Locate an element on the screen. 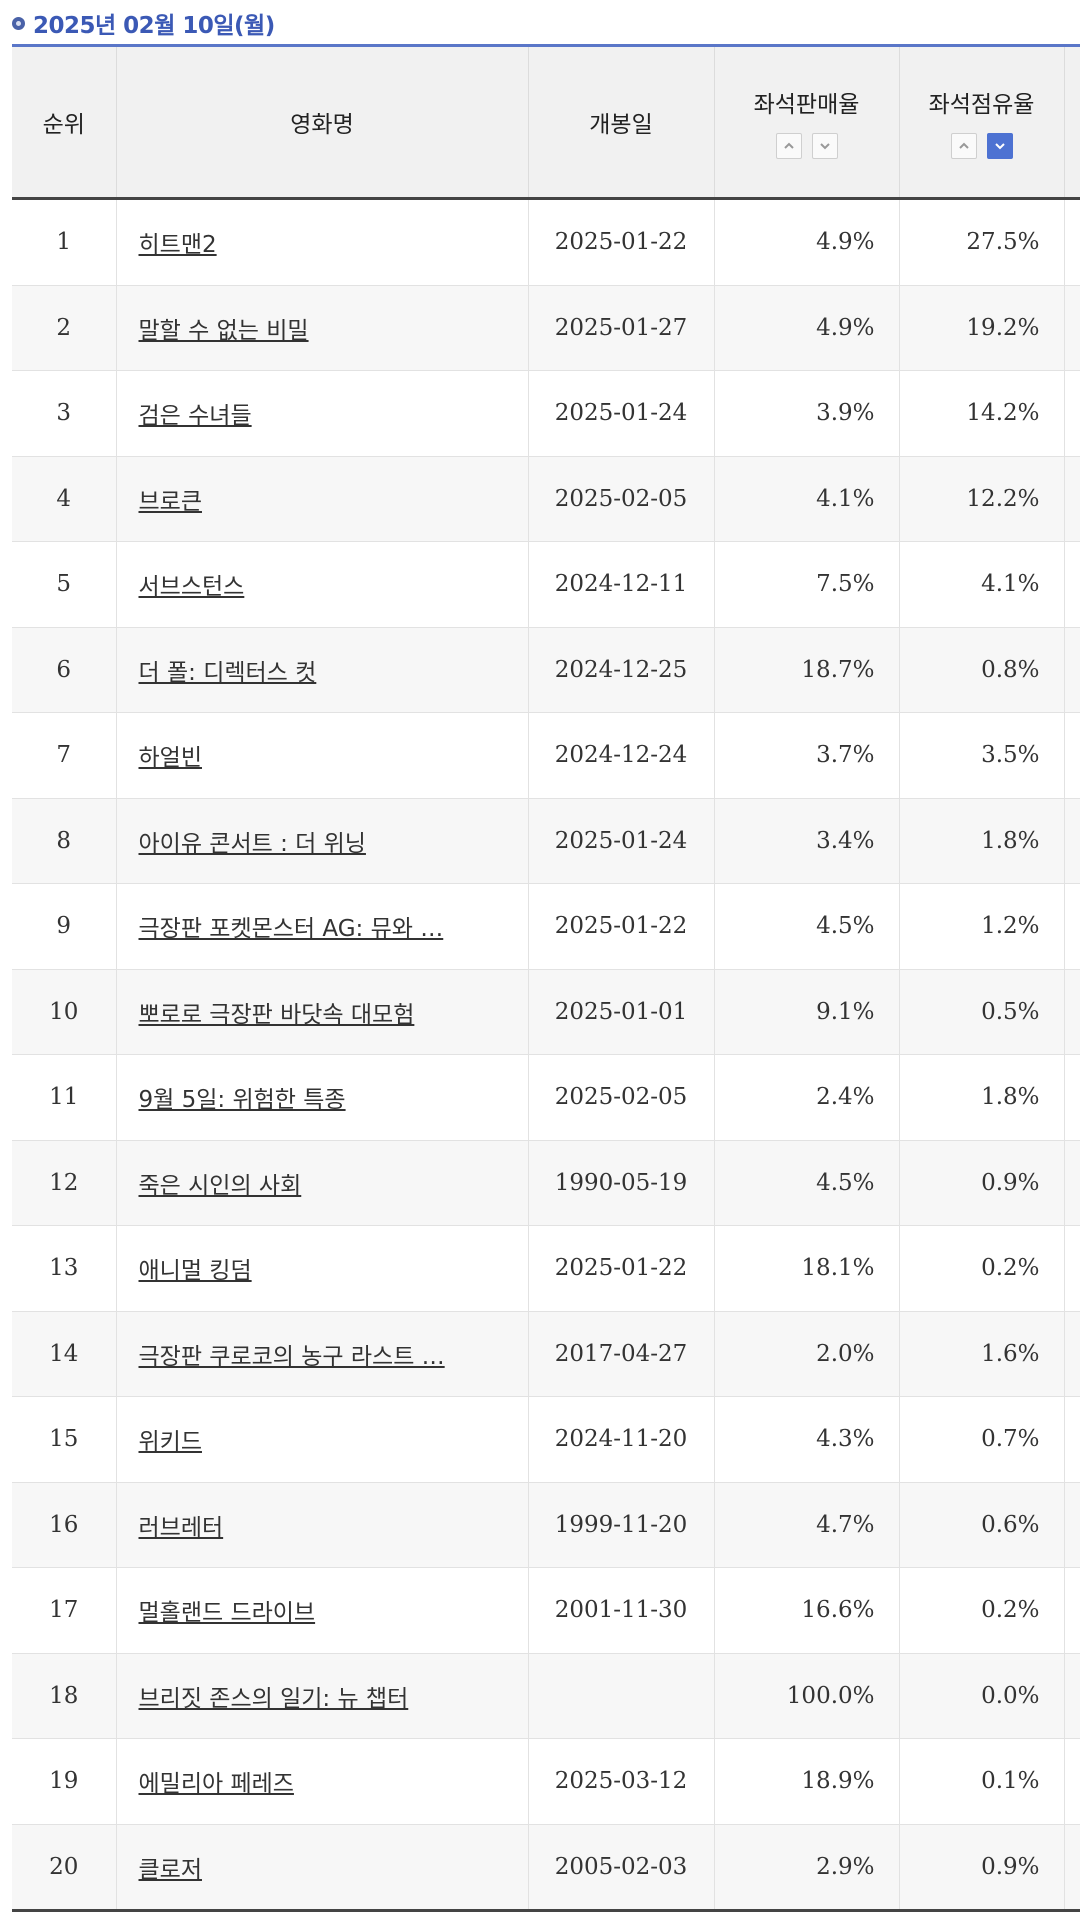  title-cell: 하얼빈 is located at coordinates (322, 755).